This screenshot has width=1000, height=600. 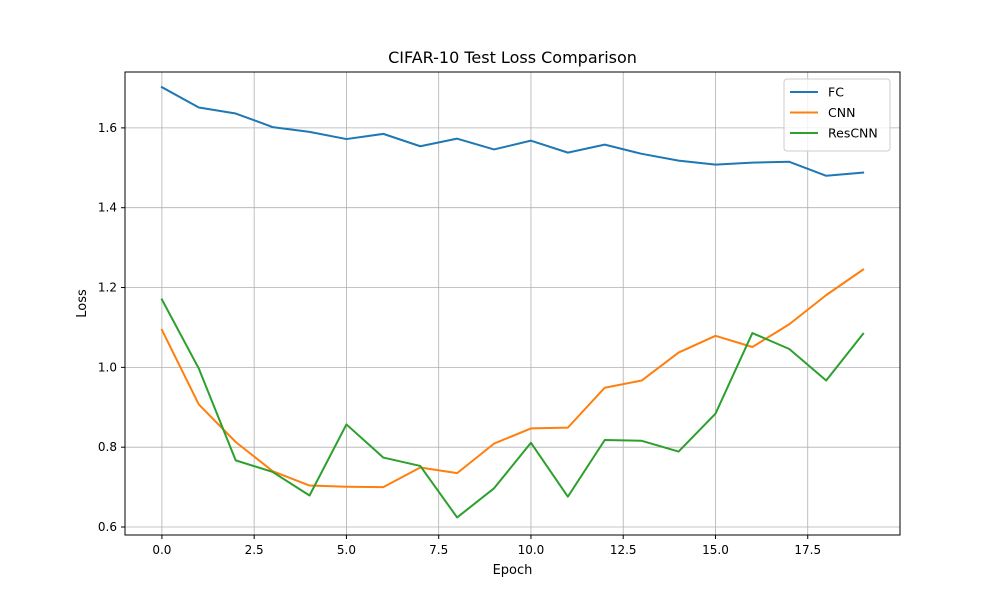 I want to click on x-tick-label: 0.0, so click(x=161, y=550).